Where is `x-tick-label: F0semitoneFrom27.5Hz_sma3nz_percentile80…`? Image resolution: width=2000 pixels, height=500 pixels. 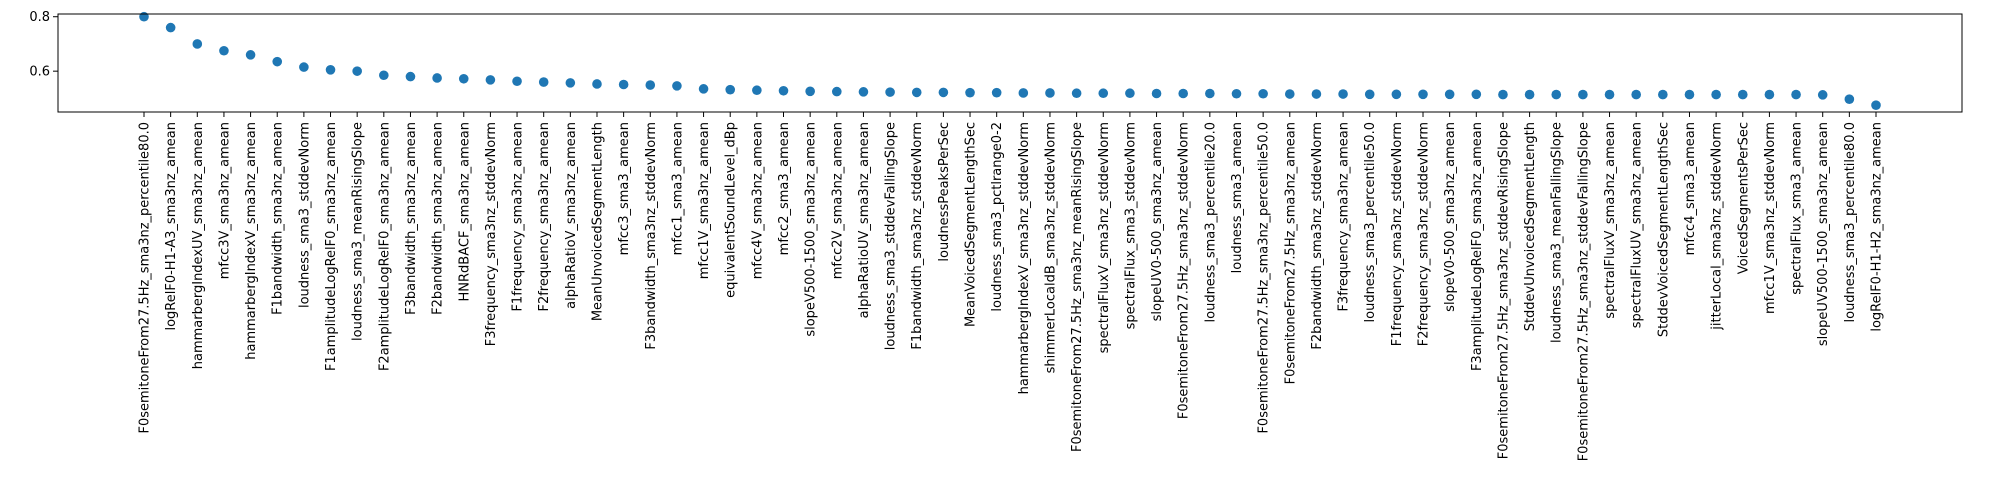 x-tick-label: F0semitoneFrom27.5Hz_sma3nz_percentile80… is located at coordinates (145, 278).